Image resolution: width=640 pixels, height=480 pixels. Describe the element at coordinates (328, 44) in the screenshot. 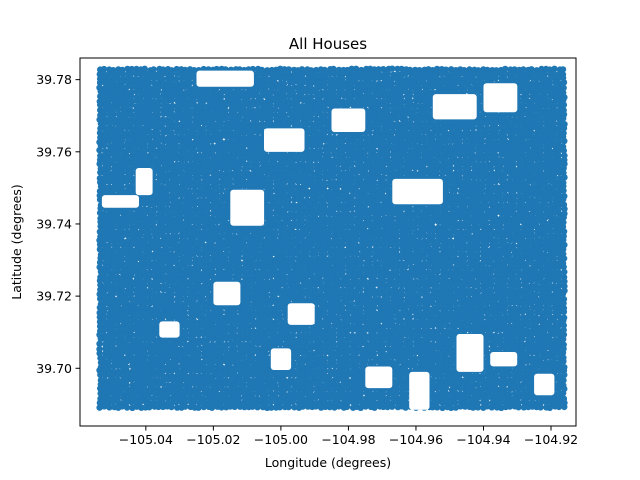

I see `chart-title: All Houses` at that location.